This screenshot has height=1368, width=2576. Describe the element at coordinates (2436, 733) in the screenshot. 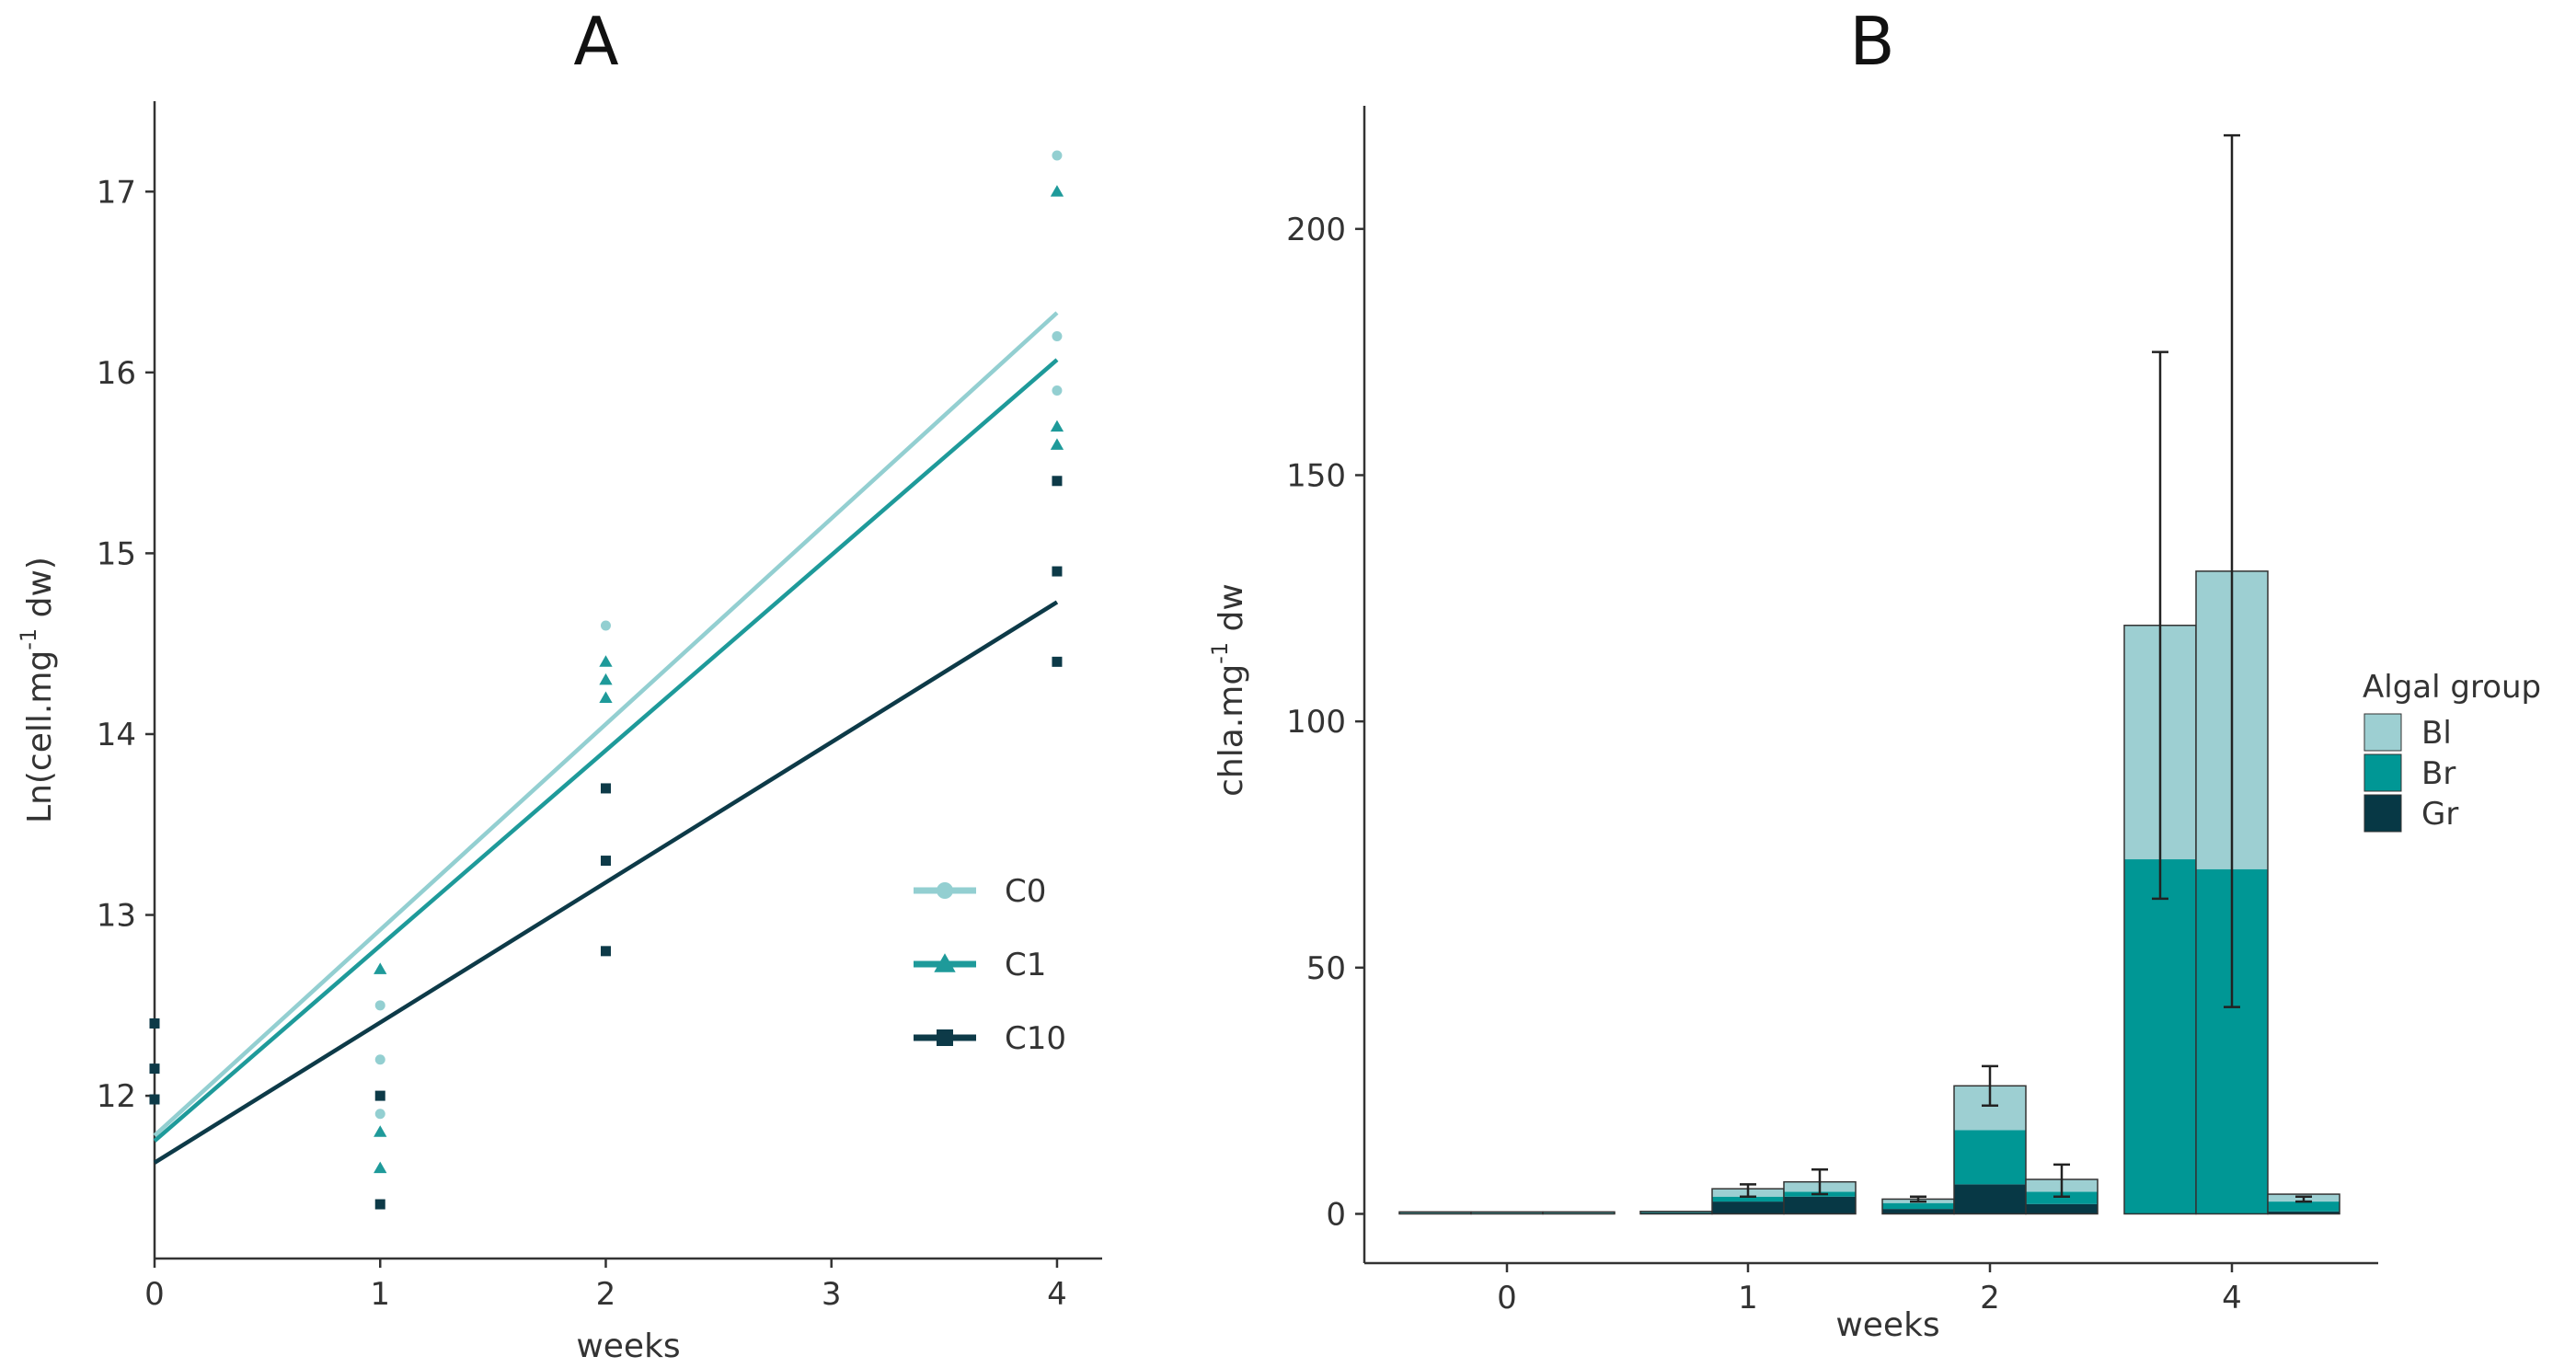

I see `legend-label-bl: Bl` at that location.